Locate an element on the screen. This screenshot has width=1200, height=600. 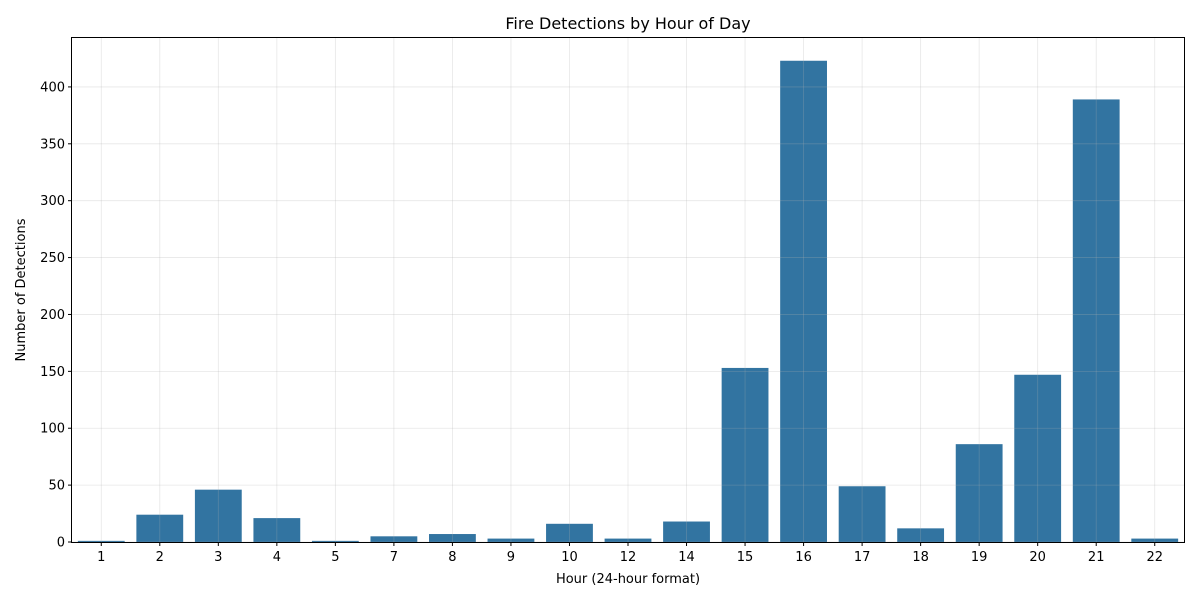
x-tick-label: 4 is located at coordinates (277, 557).